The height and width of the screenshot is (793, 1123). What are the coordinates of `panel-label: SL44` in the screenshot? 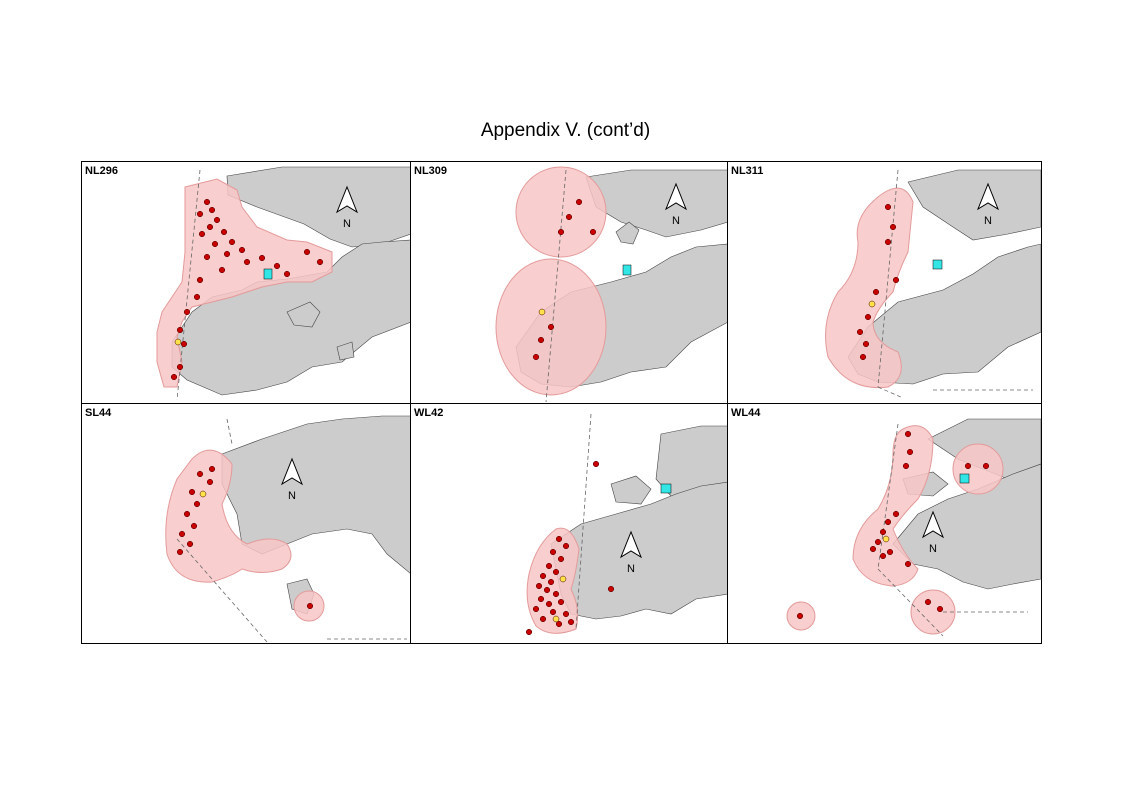 It's located at (98, 413).